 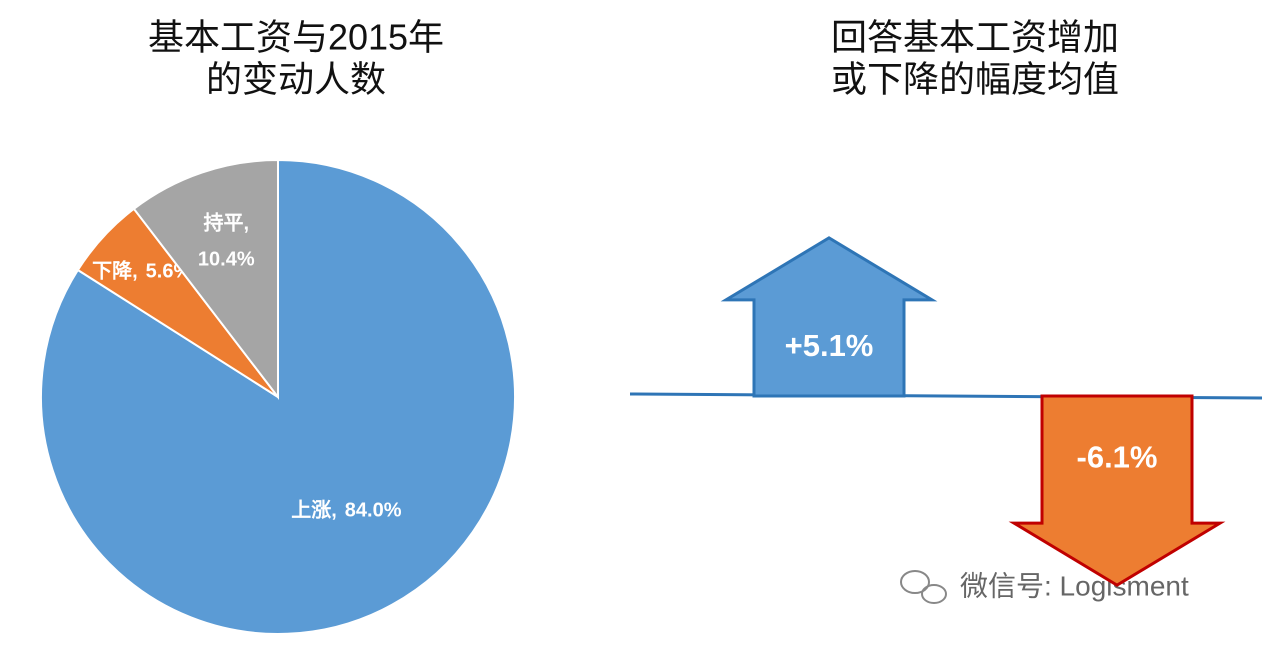 I want to click on watermark: 微信号: Logisment, so click(x=1074, y=585).